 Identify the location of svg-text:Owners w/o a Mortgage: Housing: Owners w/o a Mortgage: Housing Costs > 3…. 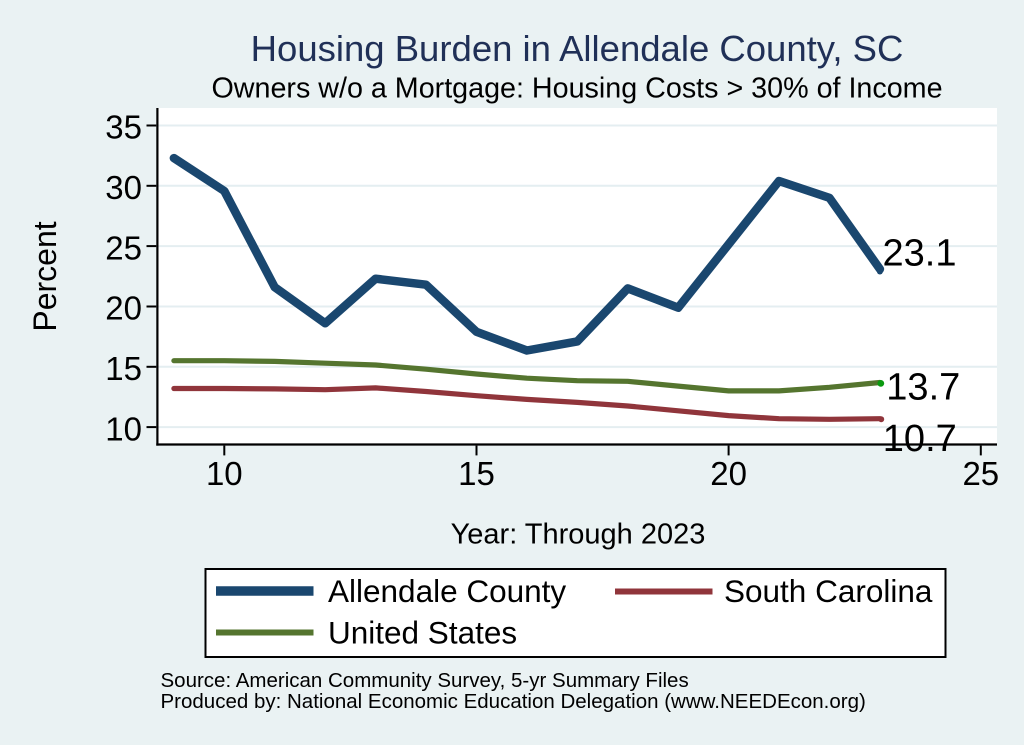
(576, 89).